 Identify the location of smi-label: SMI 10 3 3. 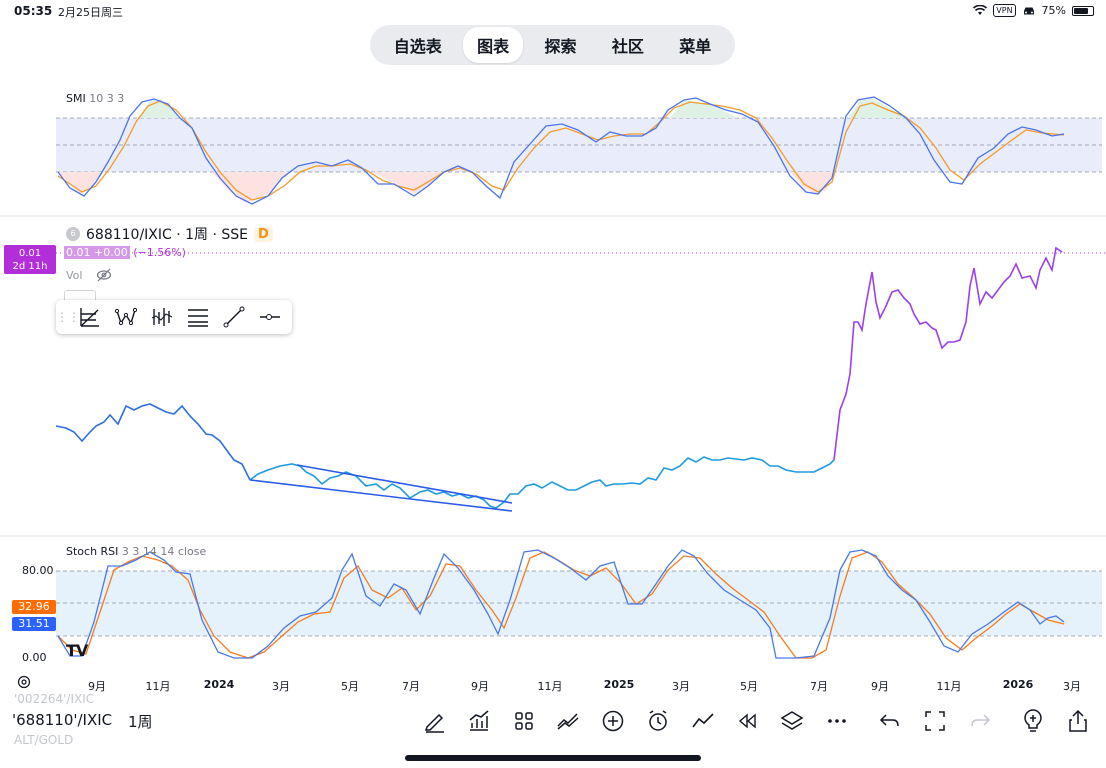
(95, 98).